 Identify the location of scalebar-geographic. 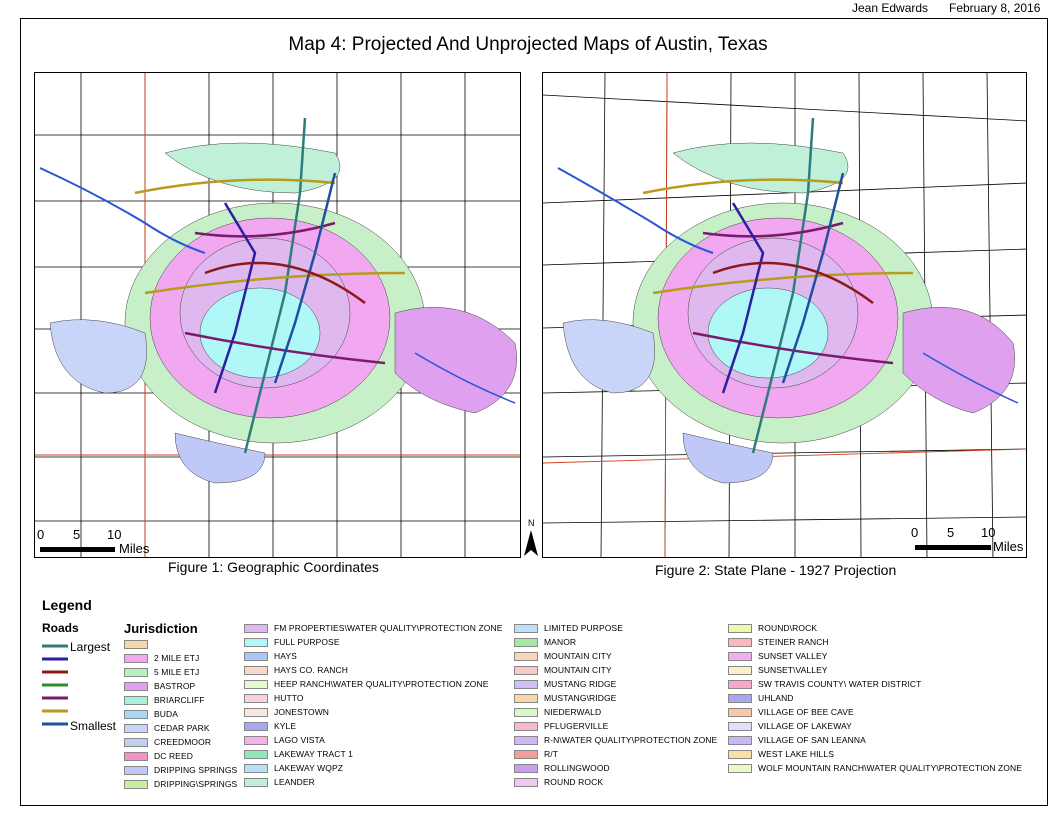
(77, 549).